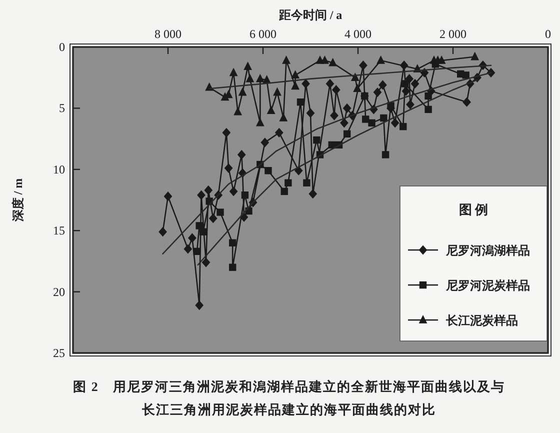  Describe the element at coordinates (59, 231) in the screenshot. I see `y-tick-label: 15` at that location.